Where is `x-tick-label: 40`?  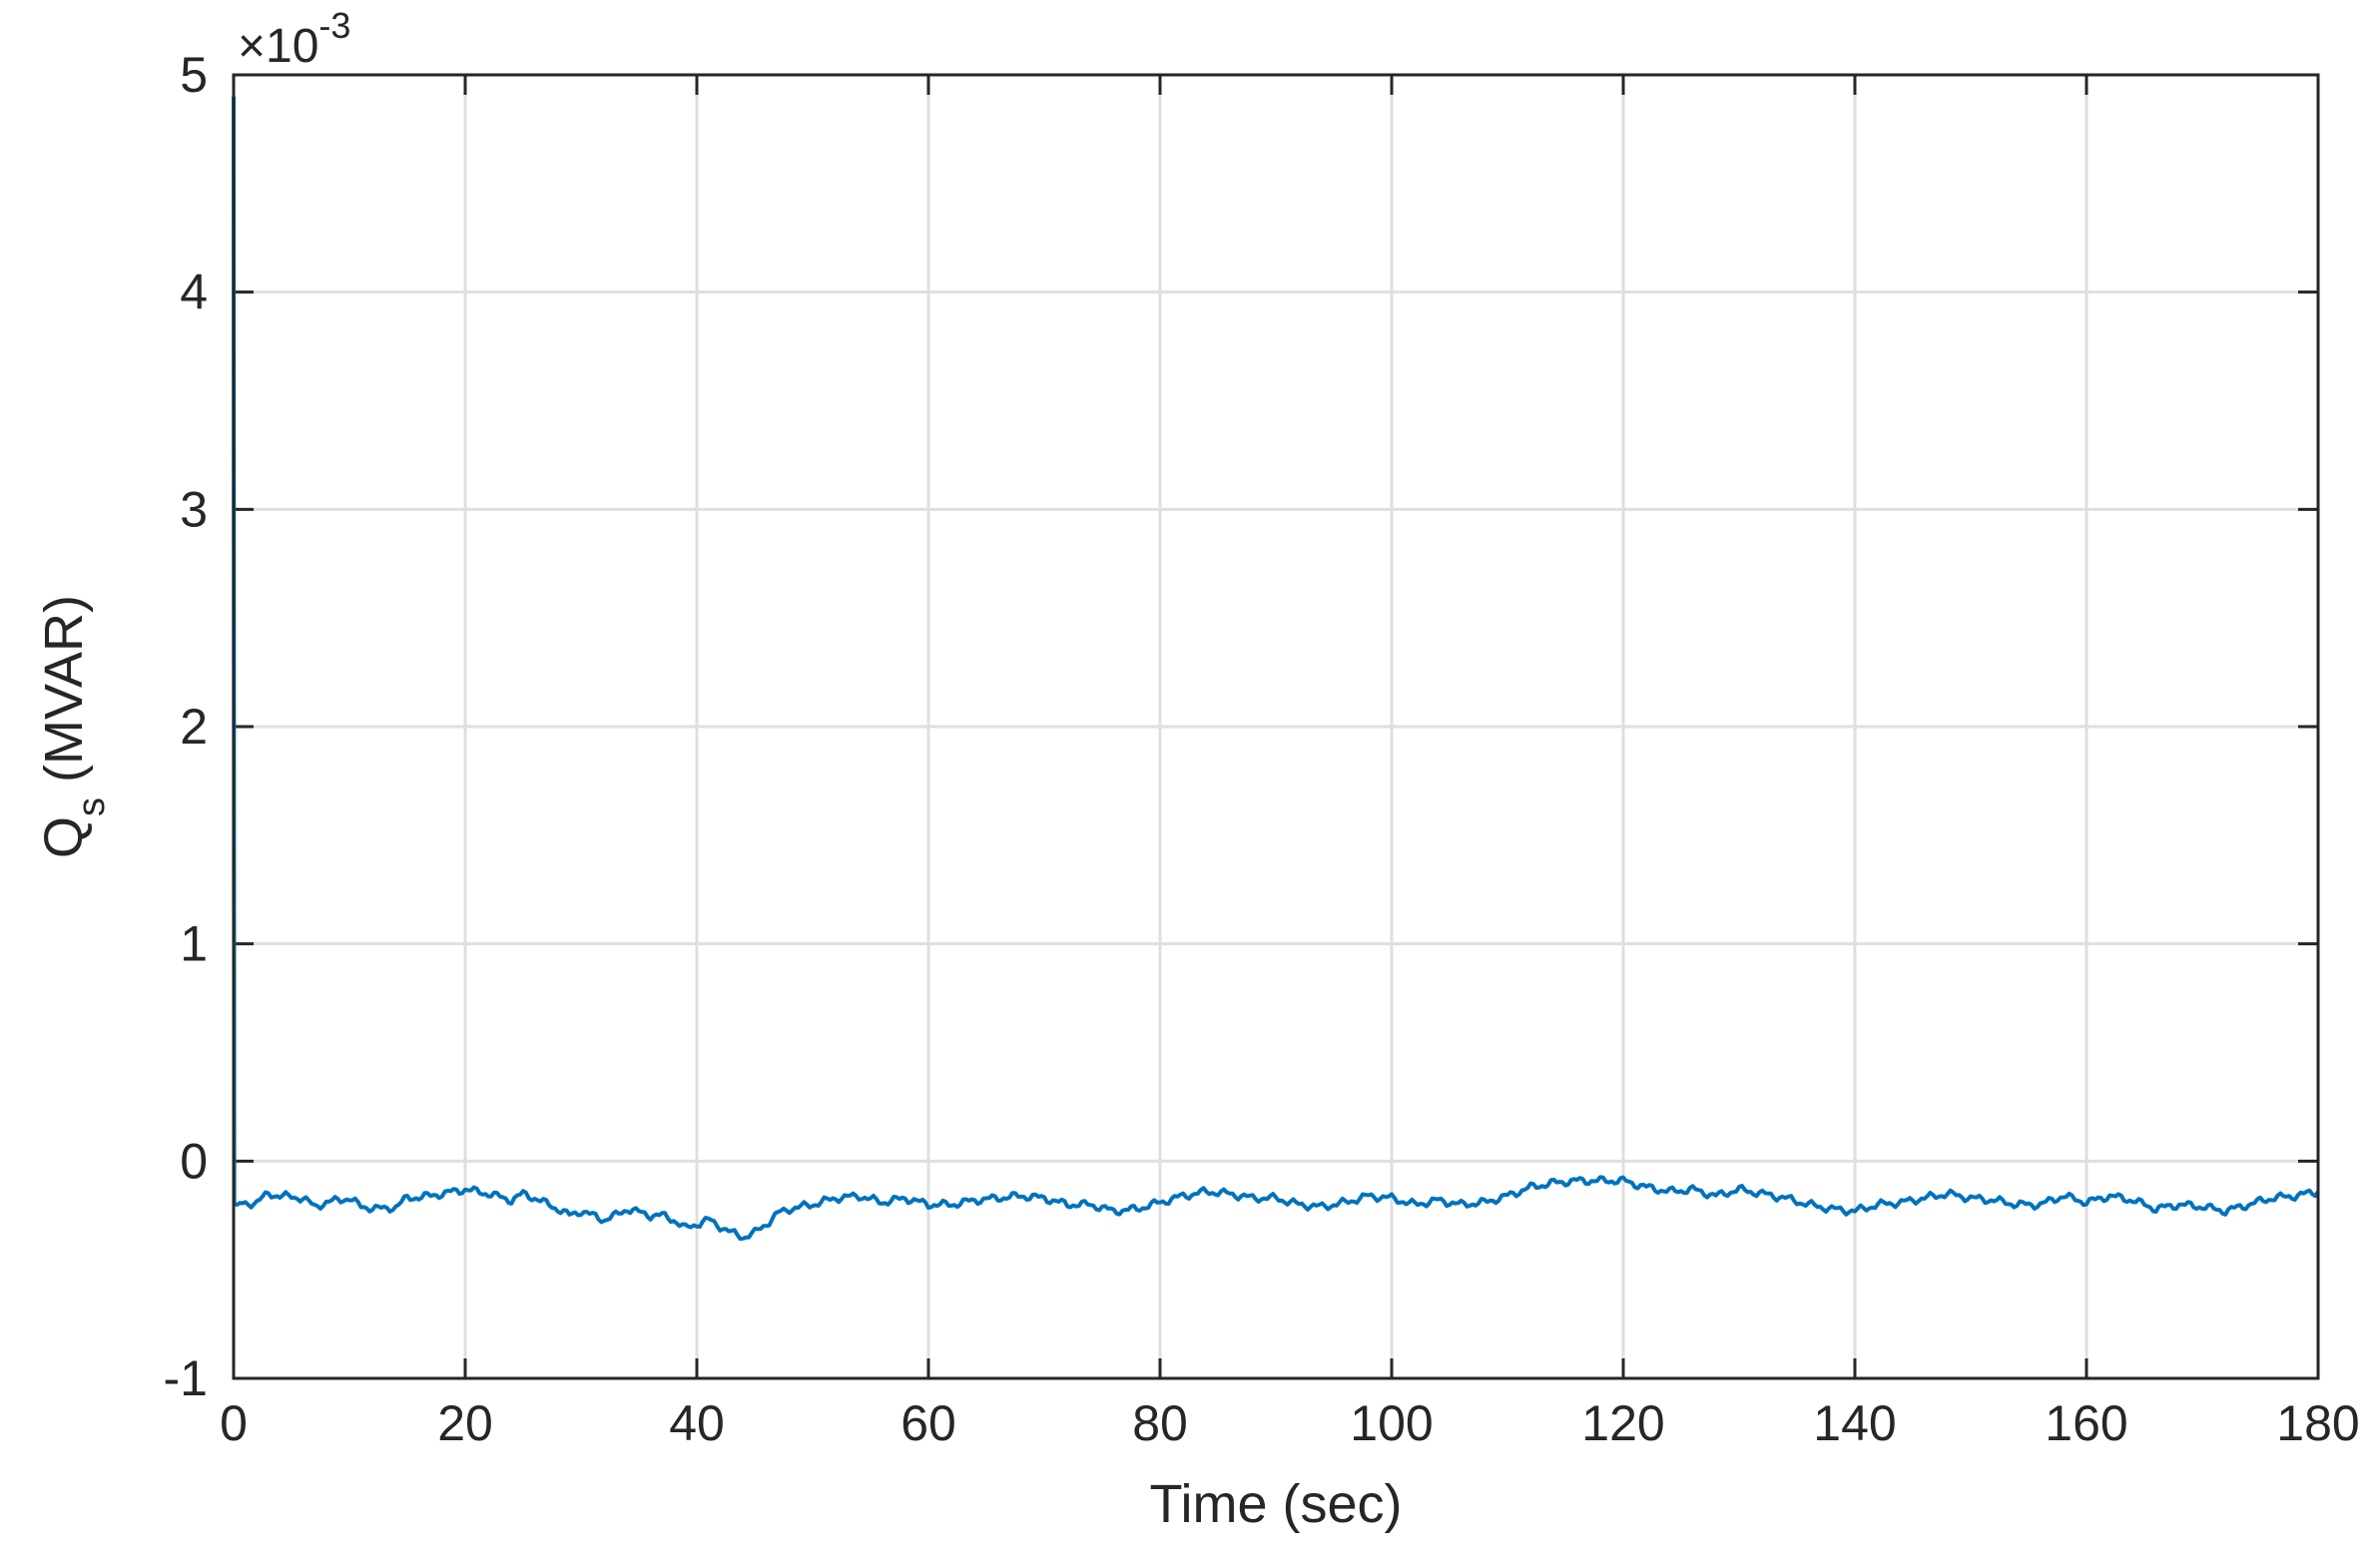 x-tick-label: 40 is located at coordinates (697, 1423).